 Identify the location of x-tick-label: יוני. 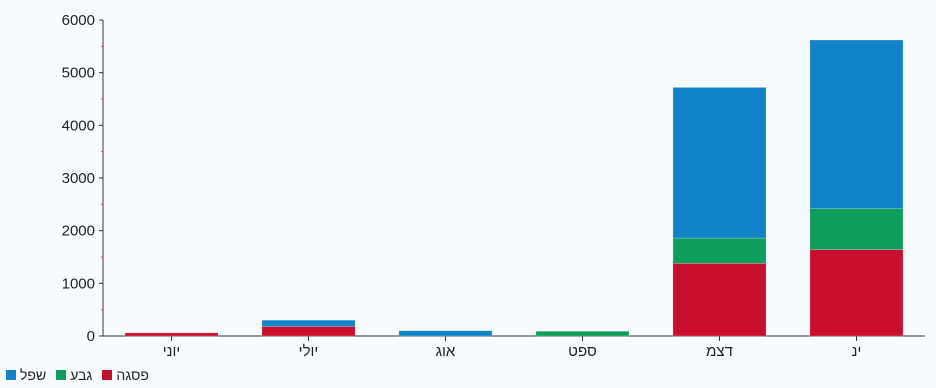
(172, 351).